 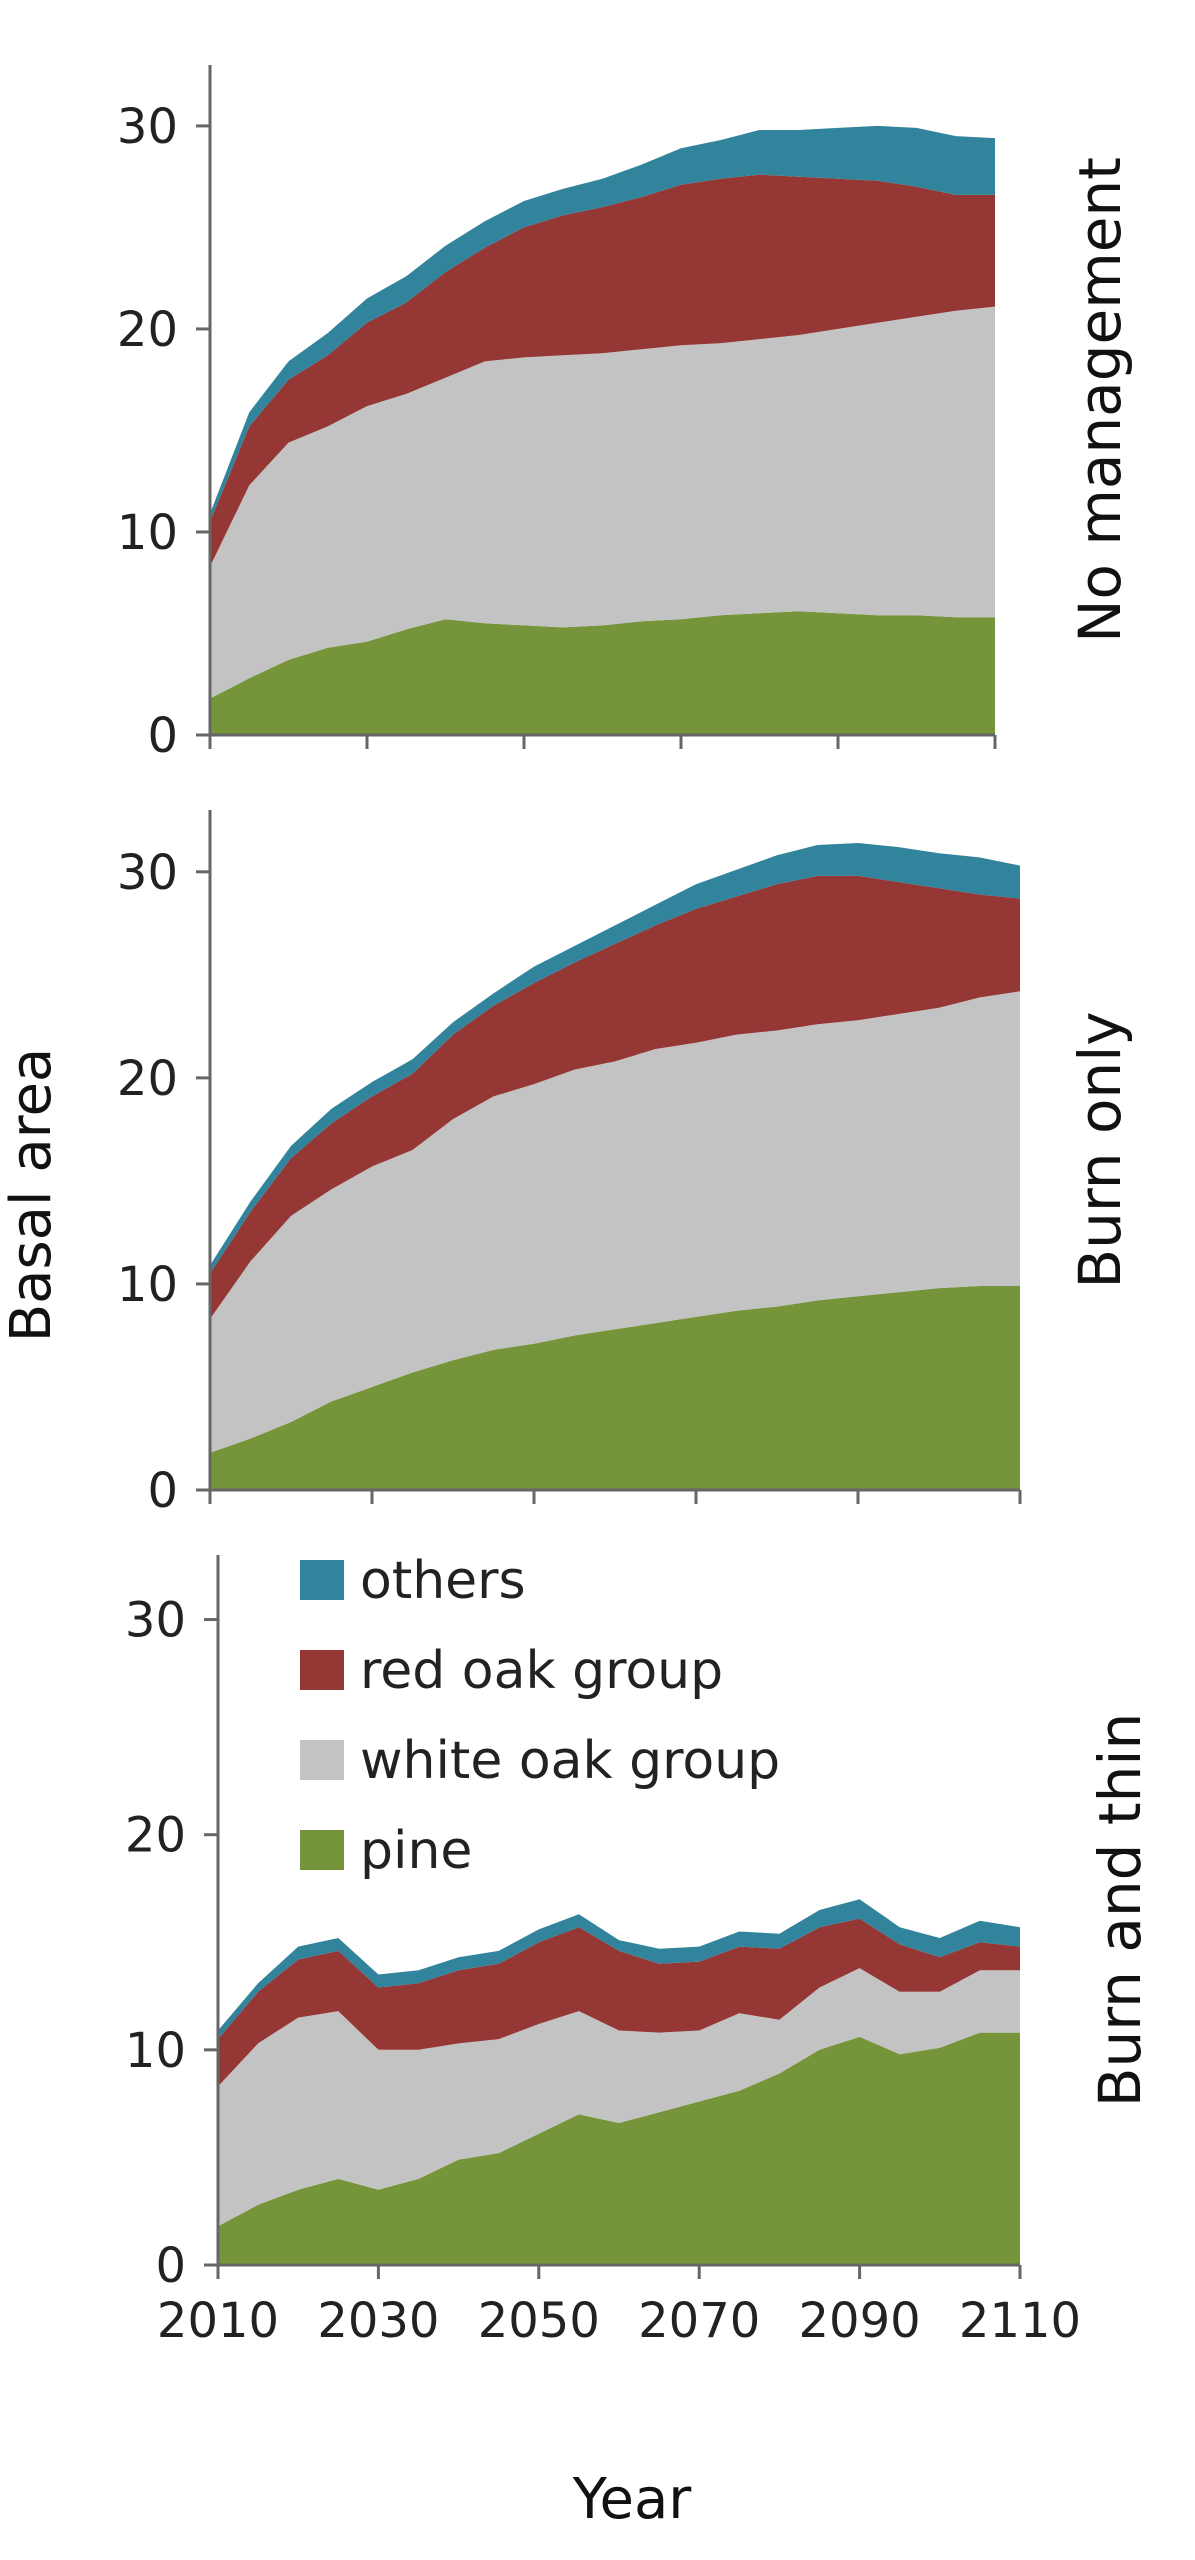 I want to click on panel-title-1: No management, so click(x=1100, y=400).